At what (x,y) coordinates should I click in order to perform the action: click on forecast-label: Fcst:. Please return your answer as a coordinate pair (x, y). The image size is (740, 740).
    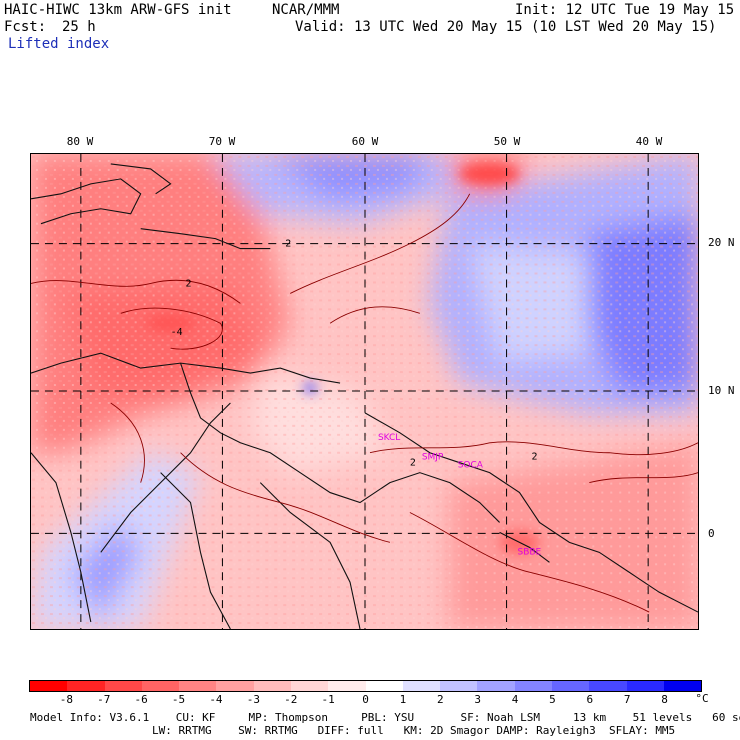
    Looking at the image, I should click on (25, 27).